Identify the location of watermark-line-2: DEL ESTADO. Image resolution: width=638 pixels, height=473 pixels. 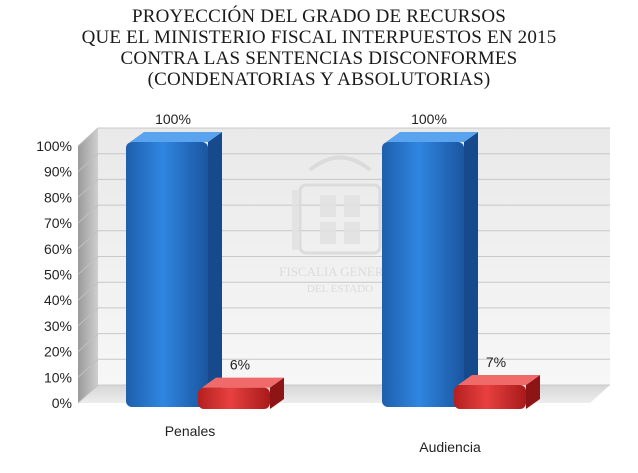
(340, 289).